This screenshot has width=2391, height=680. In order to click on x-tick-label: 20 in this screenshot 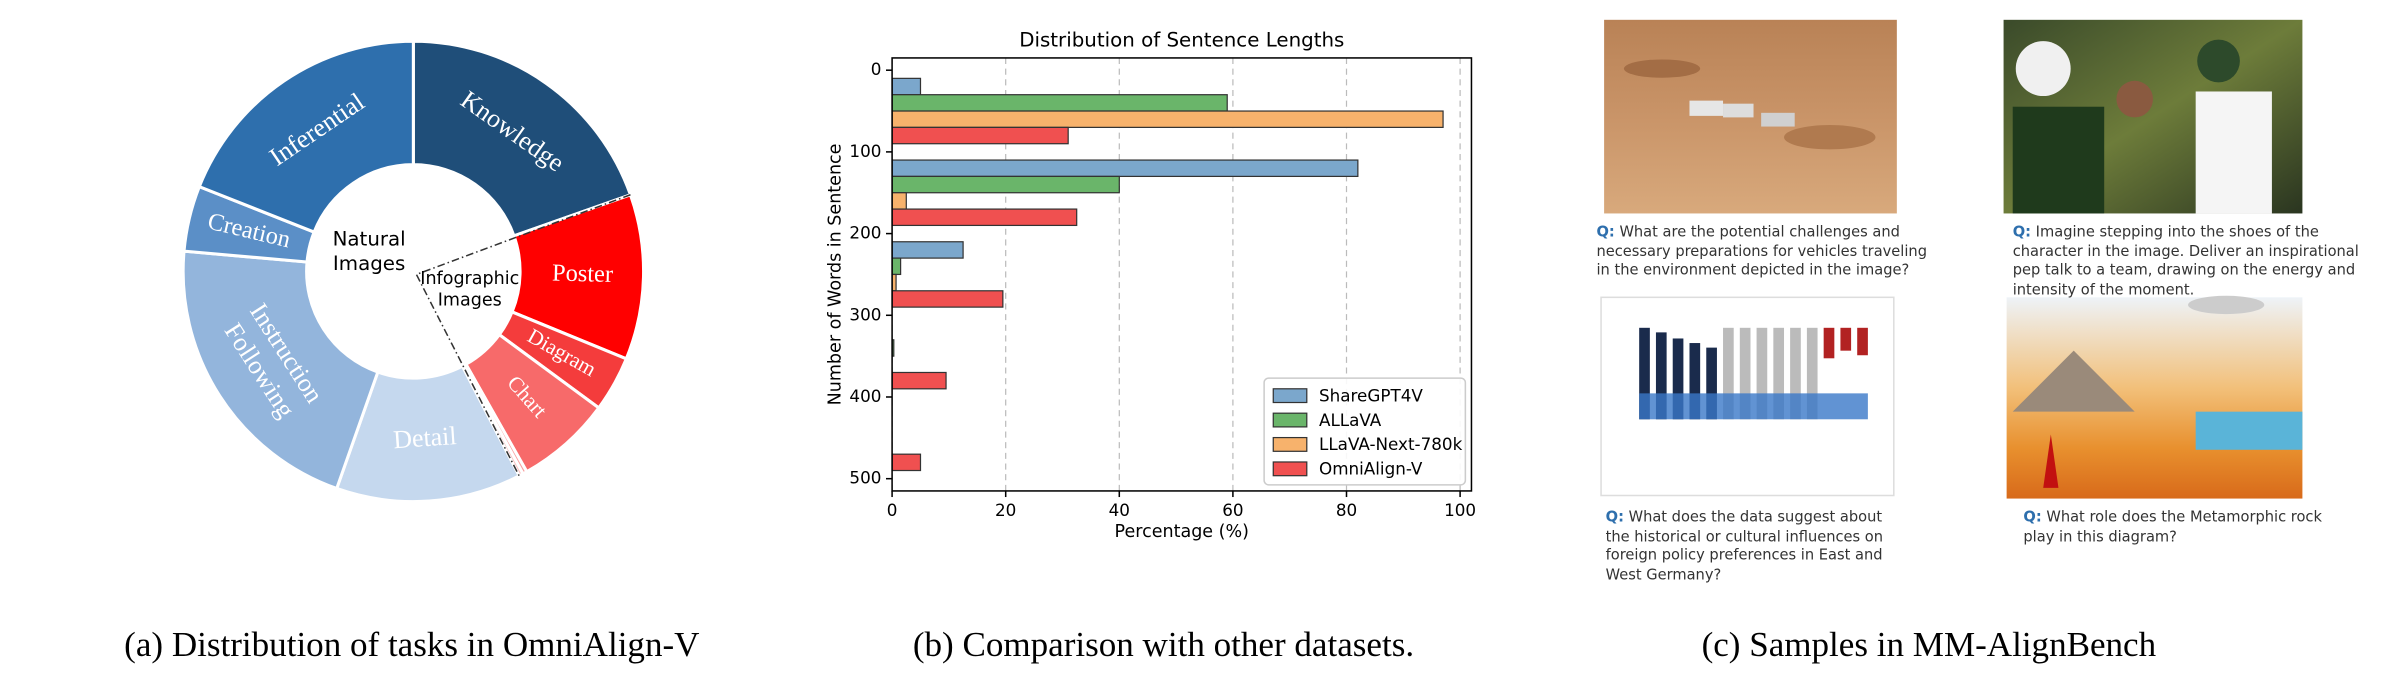, I will do `click(1005, 510)`.